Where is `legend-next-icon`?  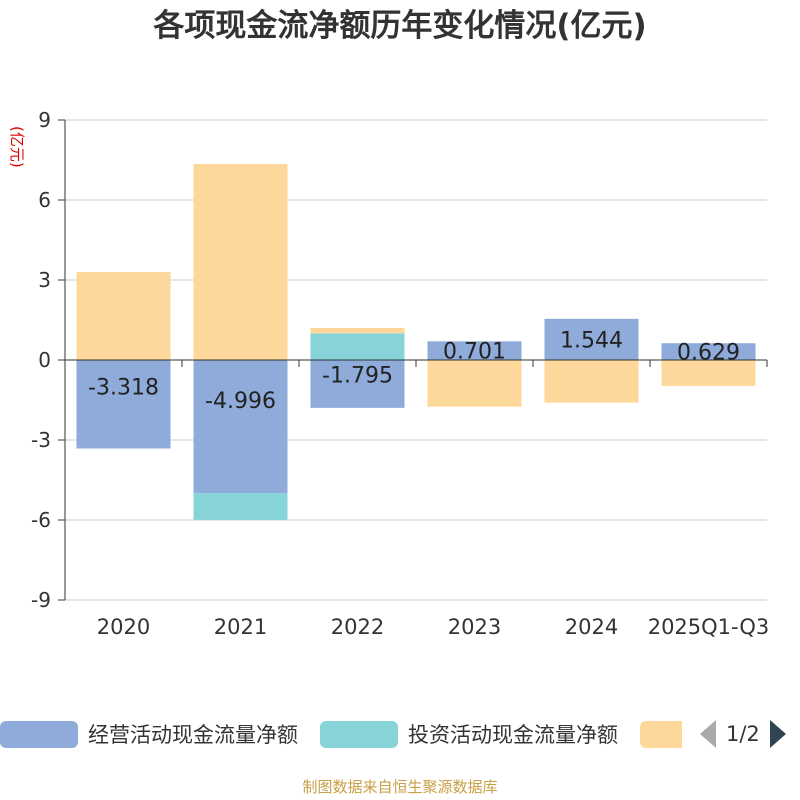 legend-next-icon is located at coordinates (777, 734).